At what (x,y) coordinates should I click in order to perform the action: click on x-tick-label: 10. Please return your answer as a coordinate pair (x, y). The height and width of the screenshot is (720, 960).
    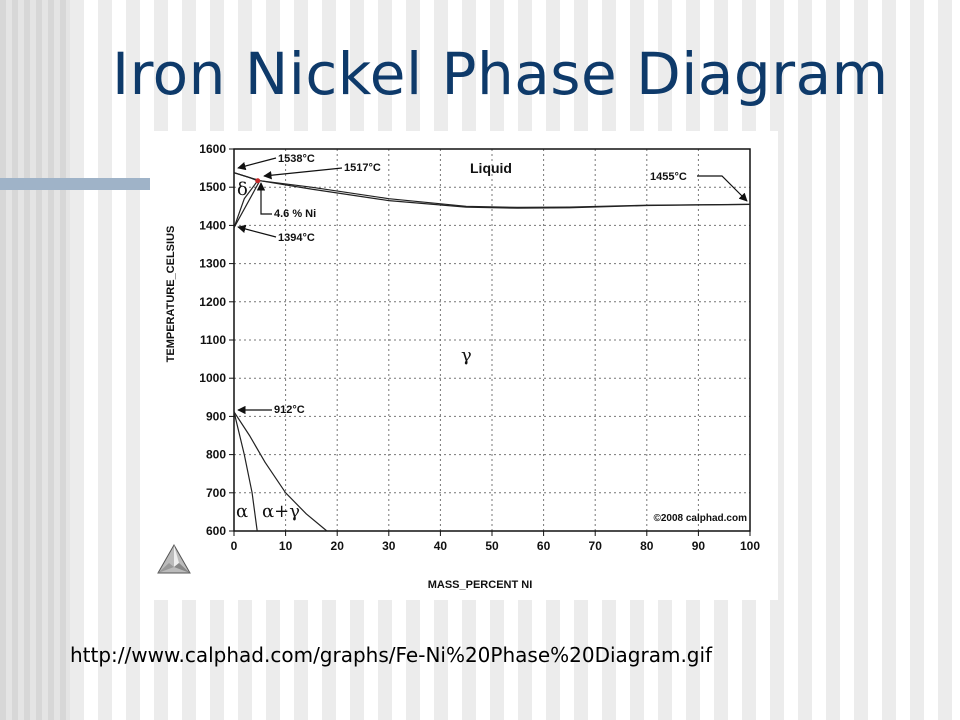
    Looking at the image, I should click on (286, 546).